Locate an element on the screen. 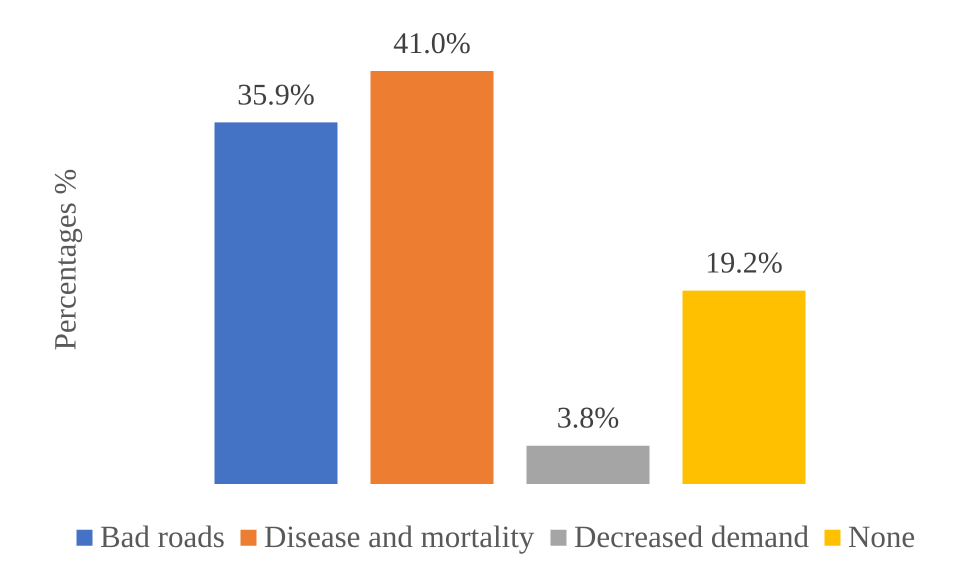 The width and height of the screenshot is (960, 579). data-label: 41.0% is located at coordinates (432, 43).